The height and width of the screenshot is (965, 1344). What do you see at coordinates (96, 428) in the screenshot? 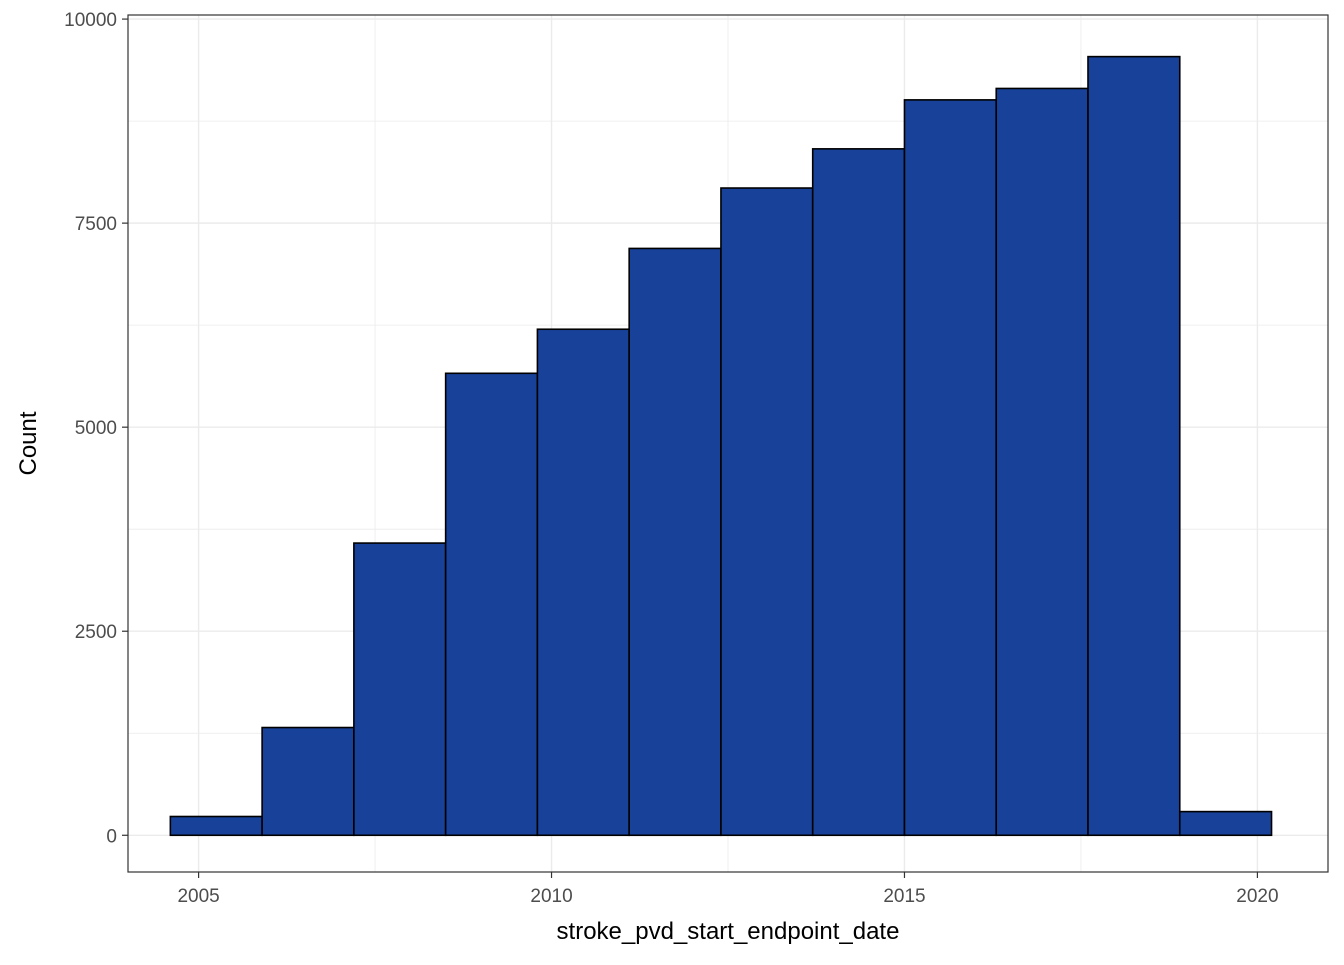
I see `y-tick-label: 5000` at bounding box center [96, 428].